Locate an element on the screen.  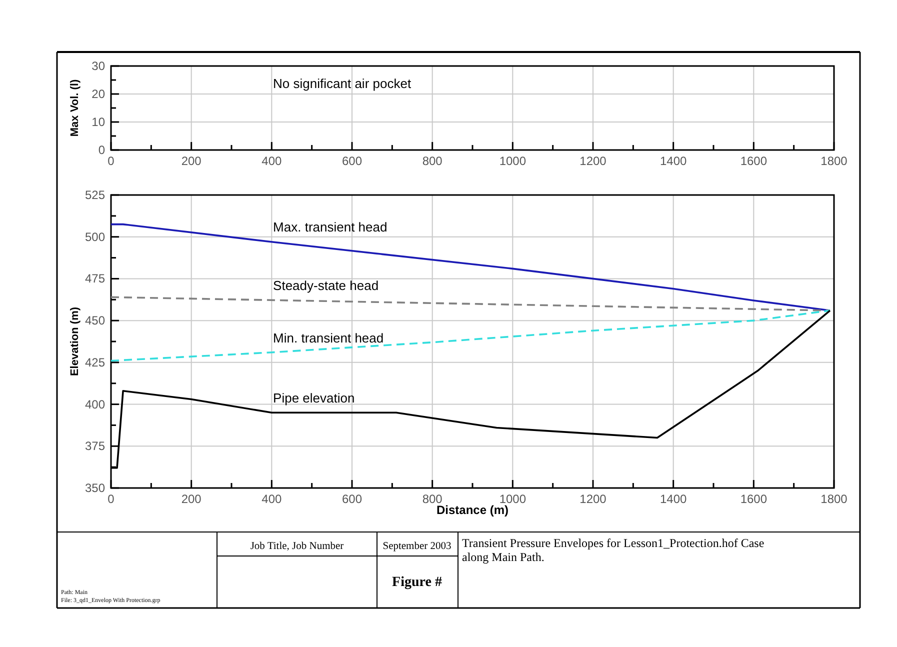
y-tick-label: 500 is located at coordinates (95, 237).